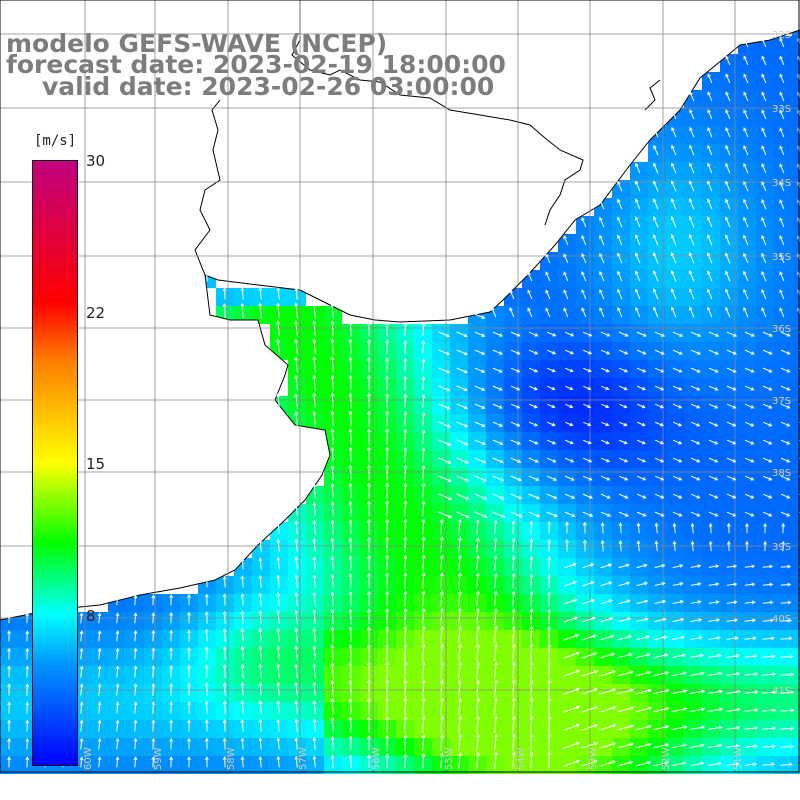 The width and height of the screenshot is (800, 800). I want to click on longitude-label: 52W, so click(666, 758).